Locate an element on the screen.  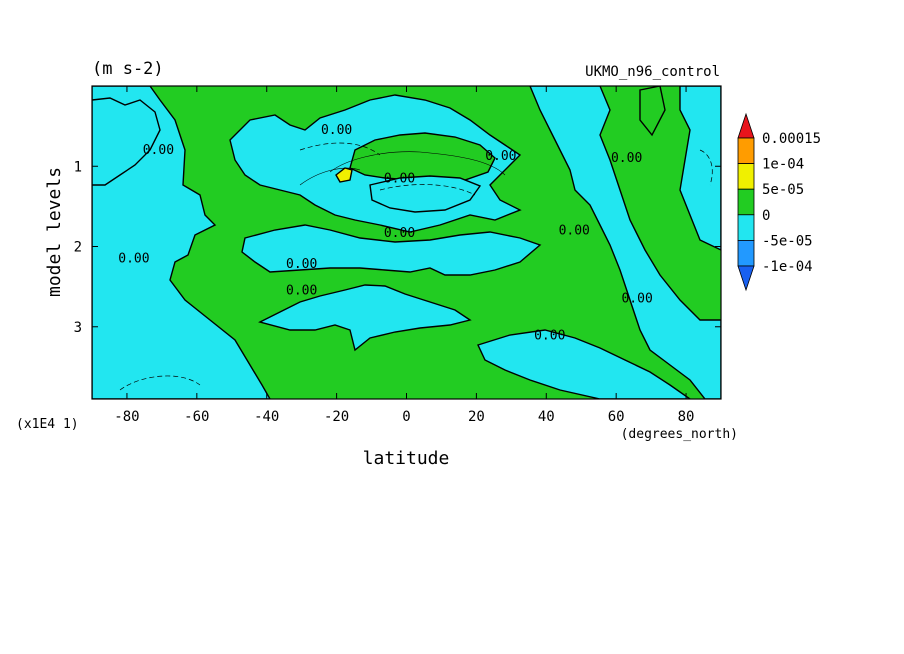
legend-label: 5e-05 is located at coordinates (783, 190).